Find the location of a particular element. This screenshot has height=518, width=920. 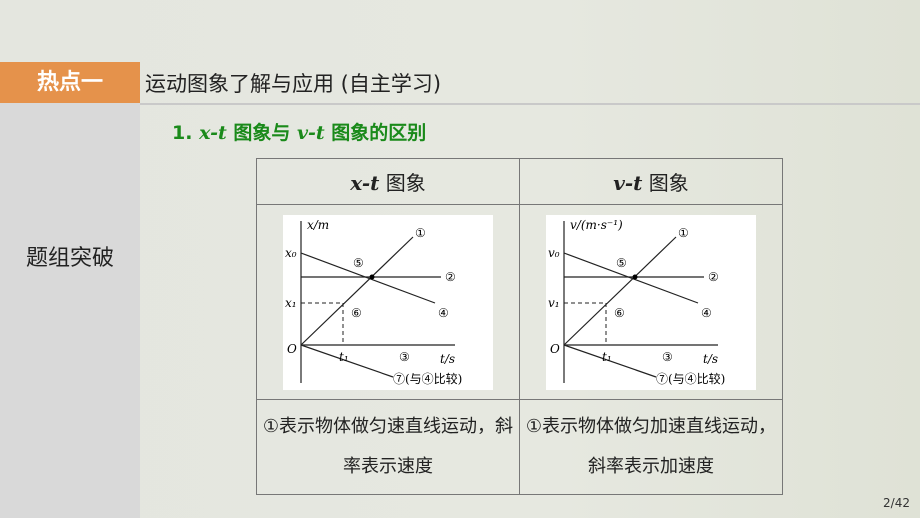

subtitle-var-a: x-t is located at coordinates (213, 133).